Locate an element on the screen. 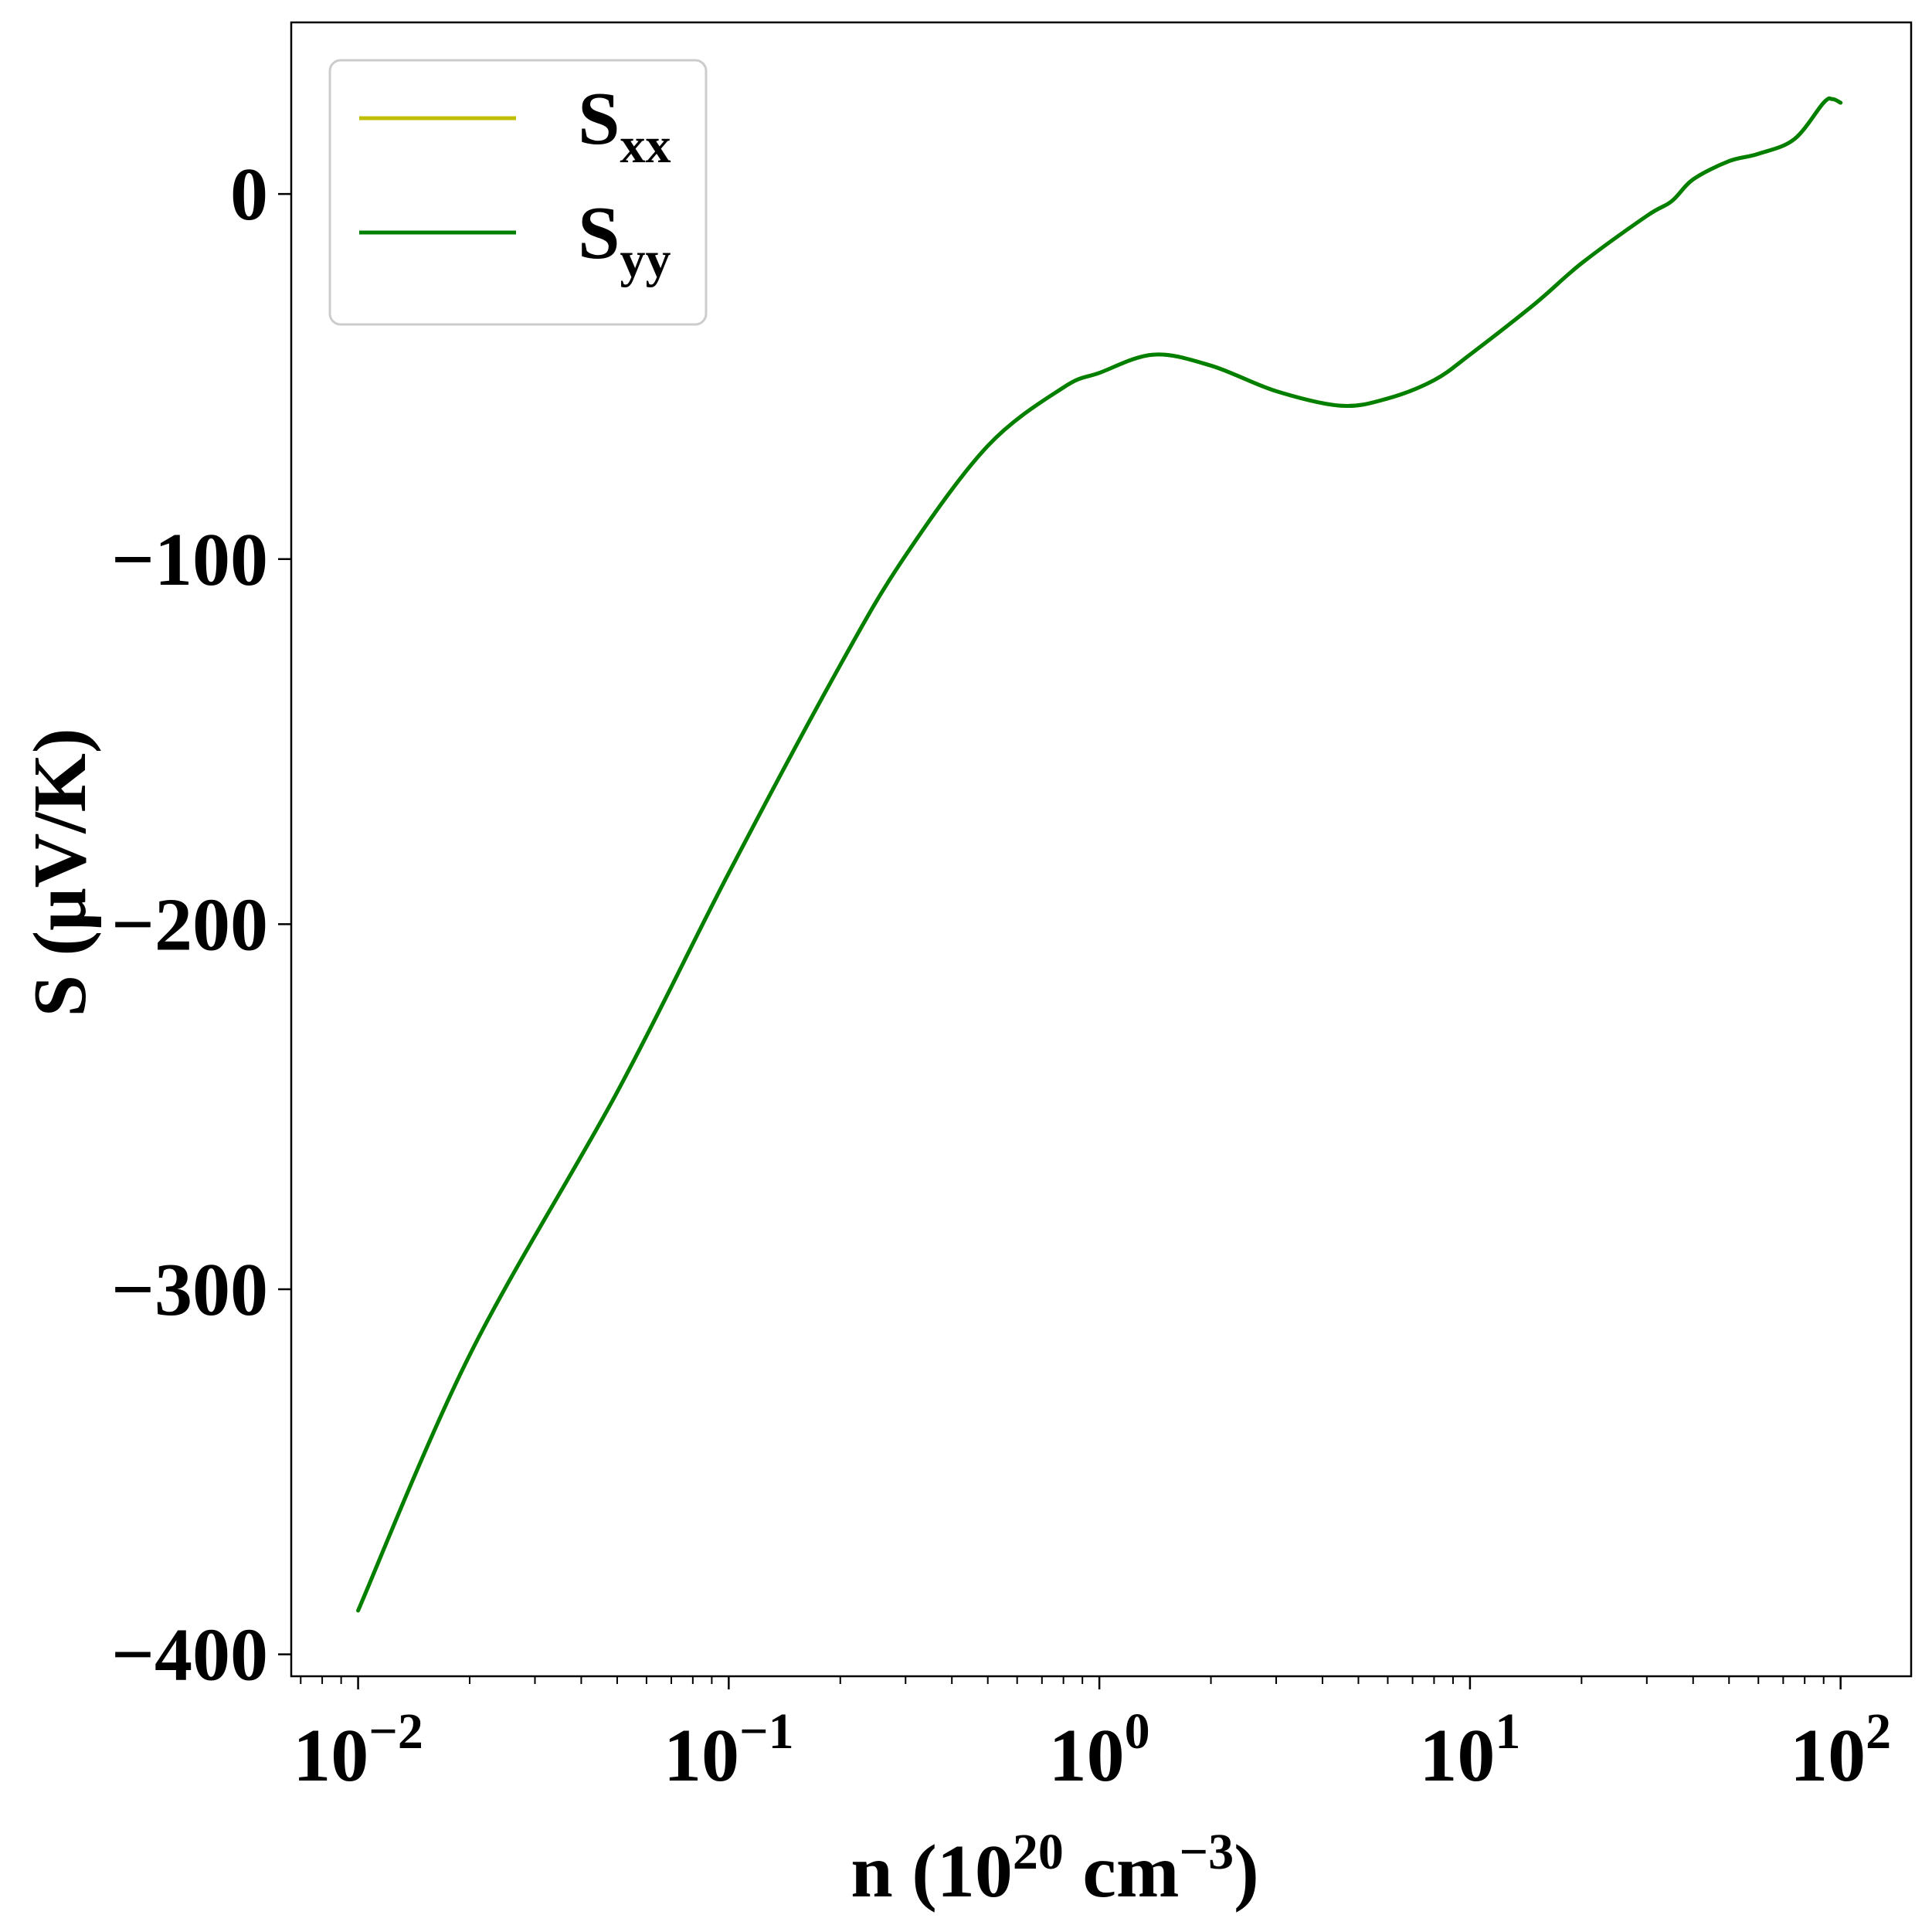 The height and width of the screenshot is (1925, 1932). x-axis-label-sup2: −3 is located at coordinates (1207, 1852).